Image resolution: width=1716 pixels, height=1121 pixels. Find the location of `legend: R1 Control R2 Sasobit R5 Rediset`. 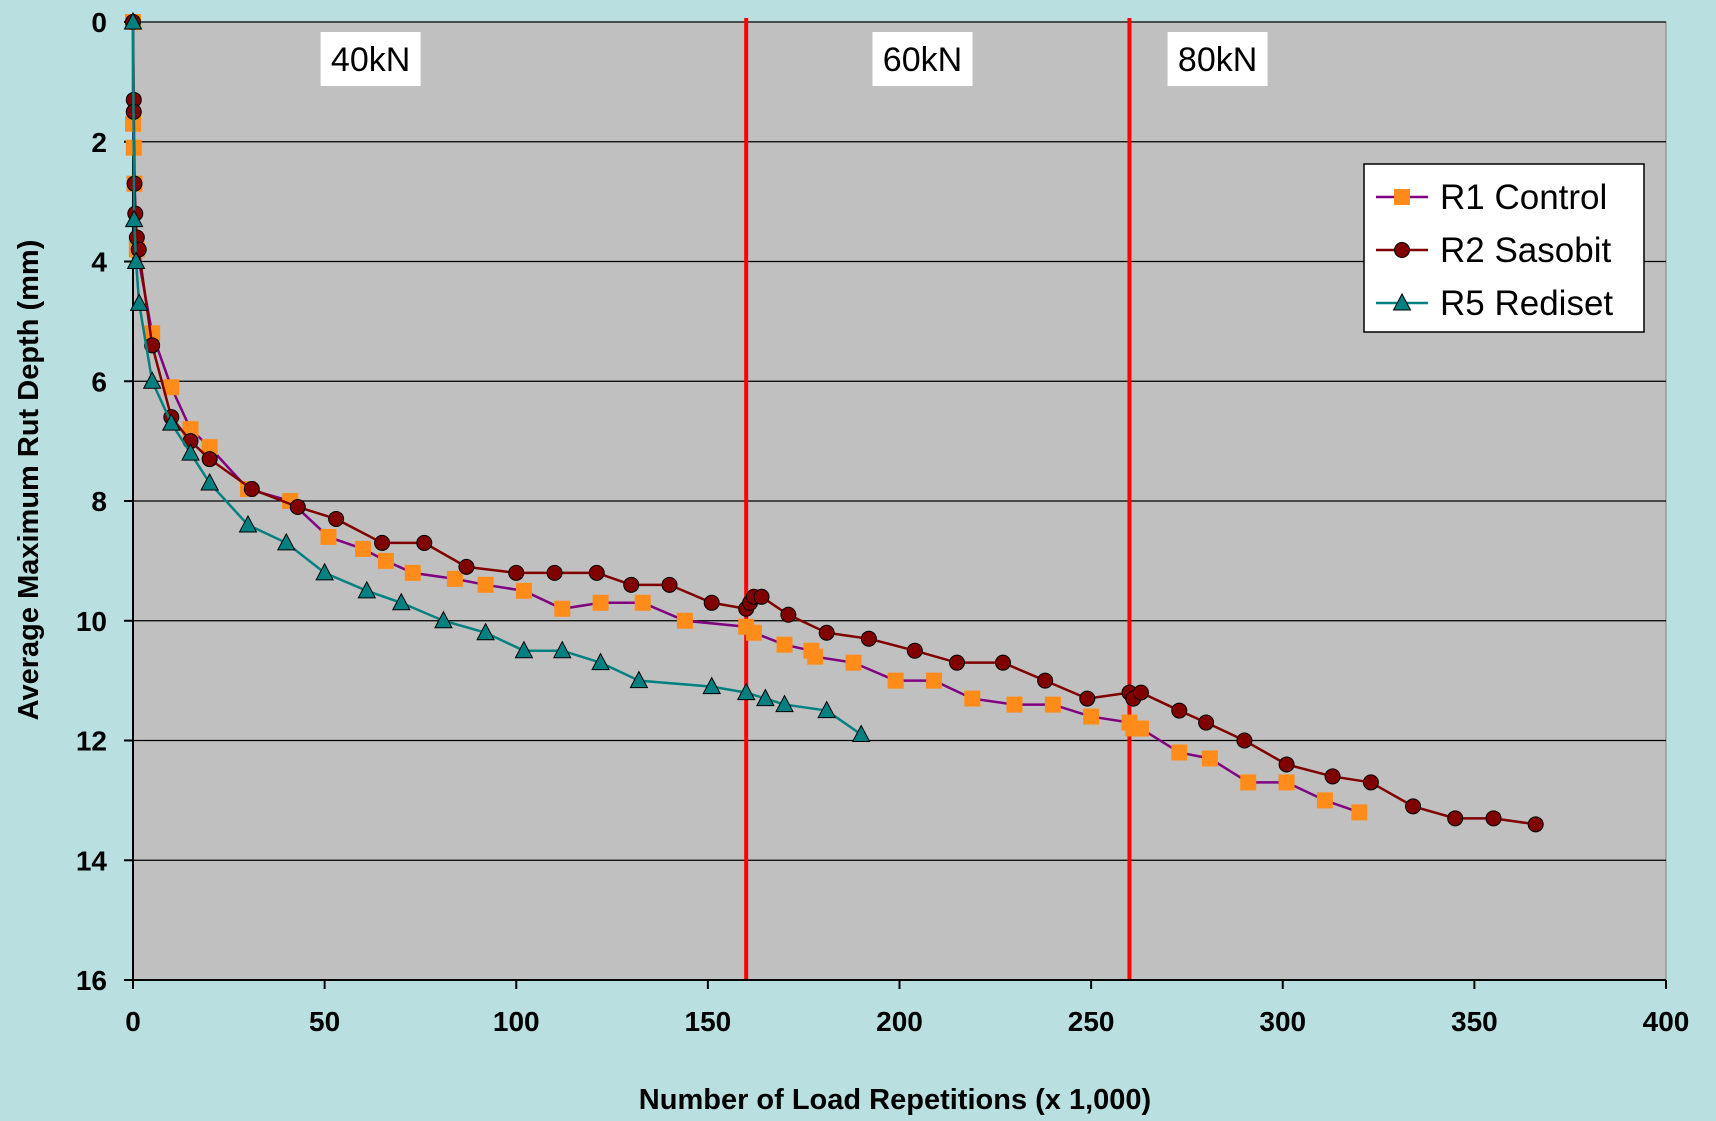

legend: R1 Control R2 Sasobit R5 Rediset is located at coordinates (1504, 248).